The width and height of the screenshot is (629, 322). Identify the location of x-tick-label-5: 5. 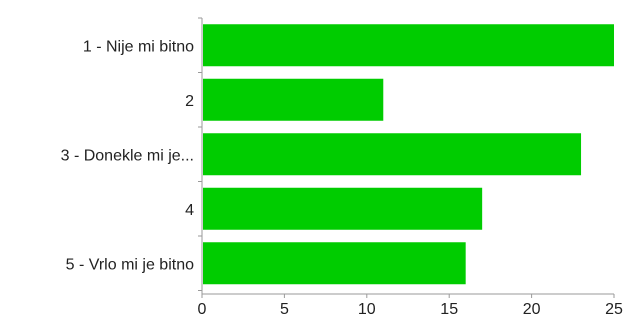
(284, 309).